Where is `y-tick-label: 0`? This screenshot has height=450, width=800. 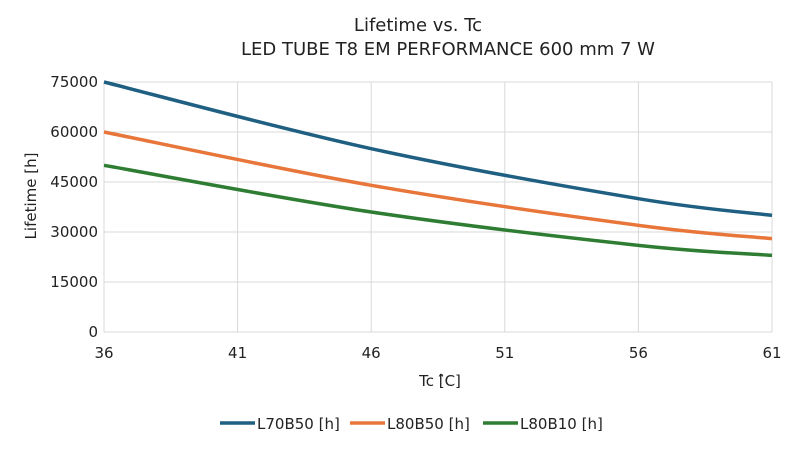
y-tick-label: 0 is located at coordinates (93, 332).